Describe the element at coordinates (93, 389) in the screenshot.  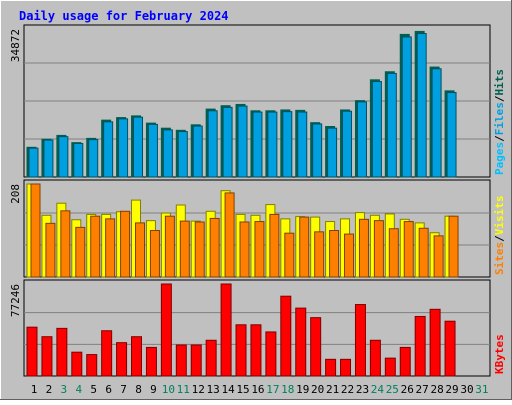
I see `x-label-day-5: 5` at that location.